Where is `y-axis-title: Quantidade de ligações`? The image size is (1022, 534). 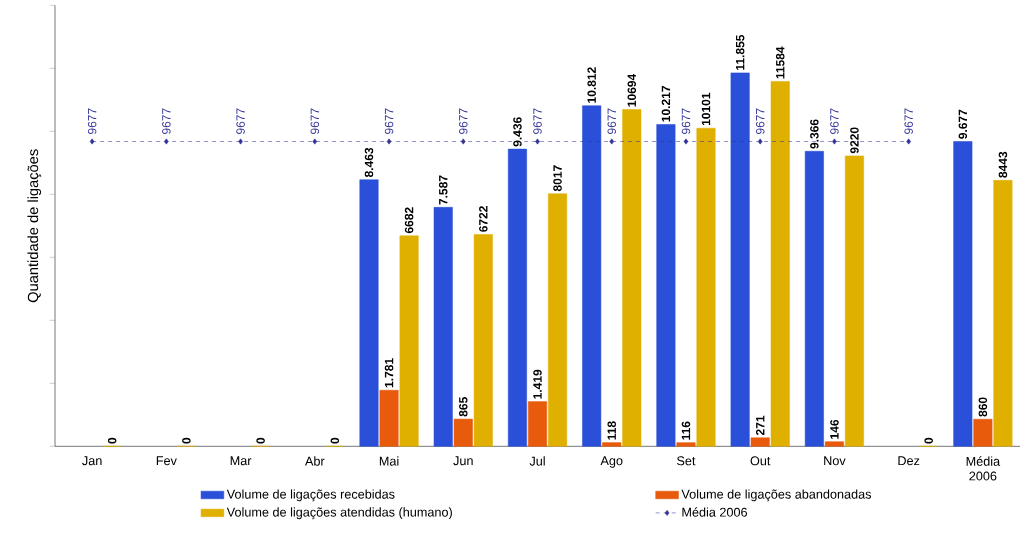
y-axis-title: Quantidade de ligações is located at coordinates (34, 226).